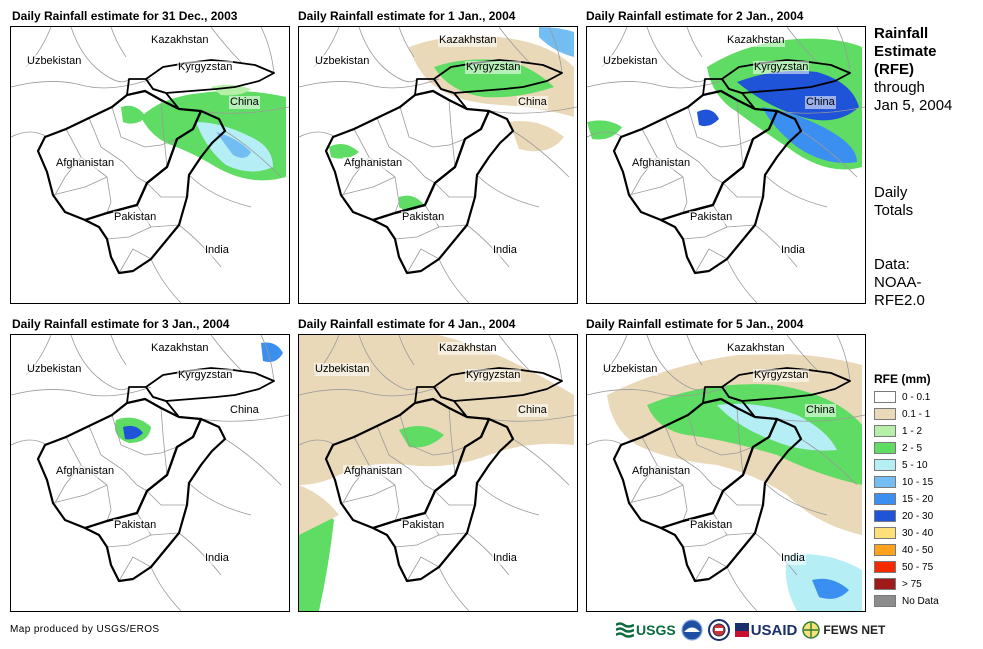 The width and height of the screenshot is (983, 649). I want to click on map-label-kyrgyzstan: Kyrgyzstan, so click(781, 375).